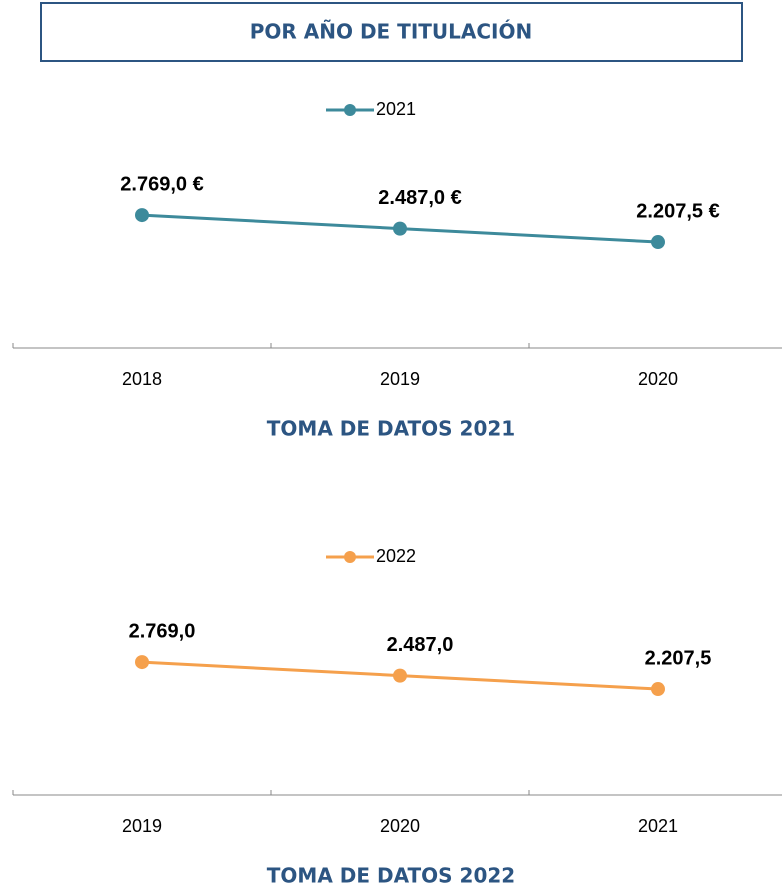 Image resolution: width=782 pixels, height=888 pixels. What do you see at coordinates (142, 379) in the screenshot?
I see `x-tick-label: 2018` at bounding box center [142, 379].